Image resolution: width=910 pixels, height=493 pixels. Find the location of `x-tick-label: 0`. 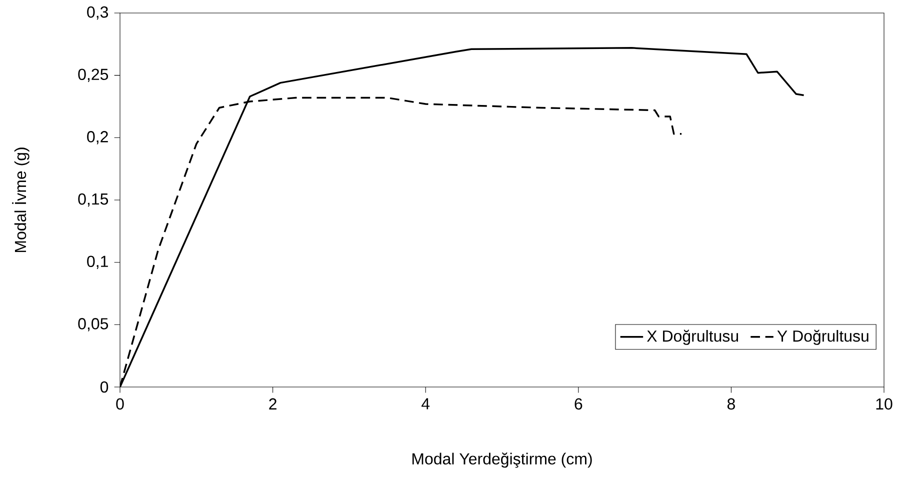

x-tick-label: 0 is located at coordinates (120, 404).